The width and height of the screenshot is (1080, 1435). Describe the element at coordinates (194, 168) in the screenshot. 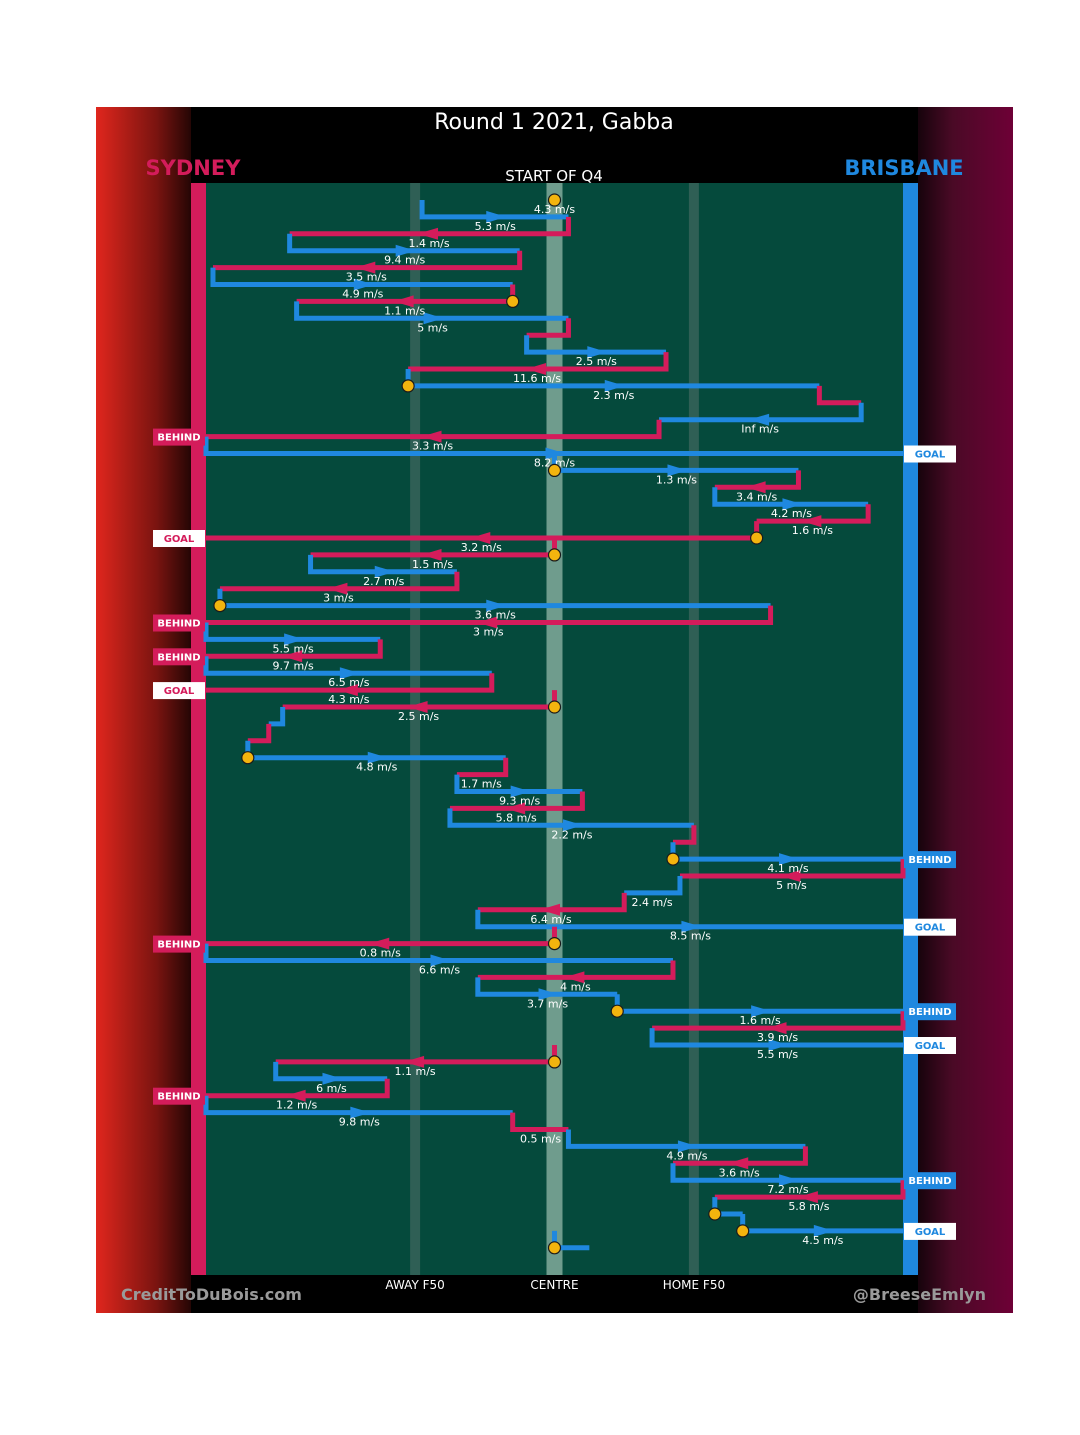

I see `away-team-name: SYDNEY` at that location.